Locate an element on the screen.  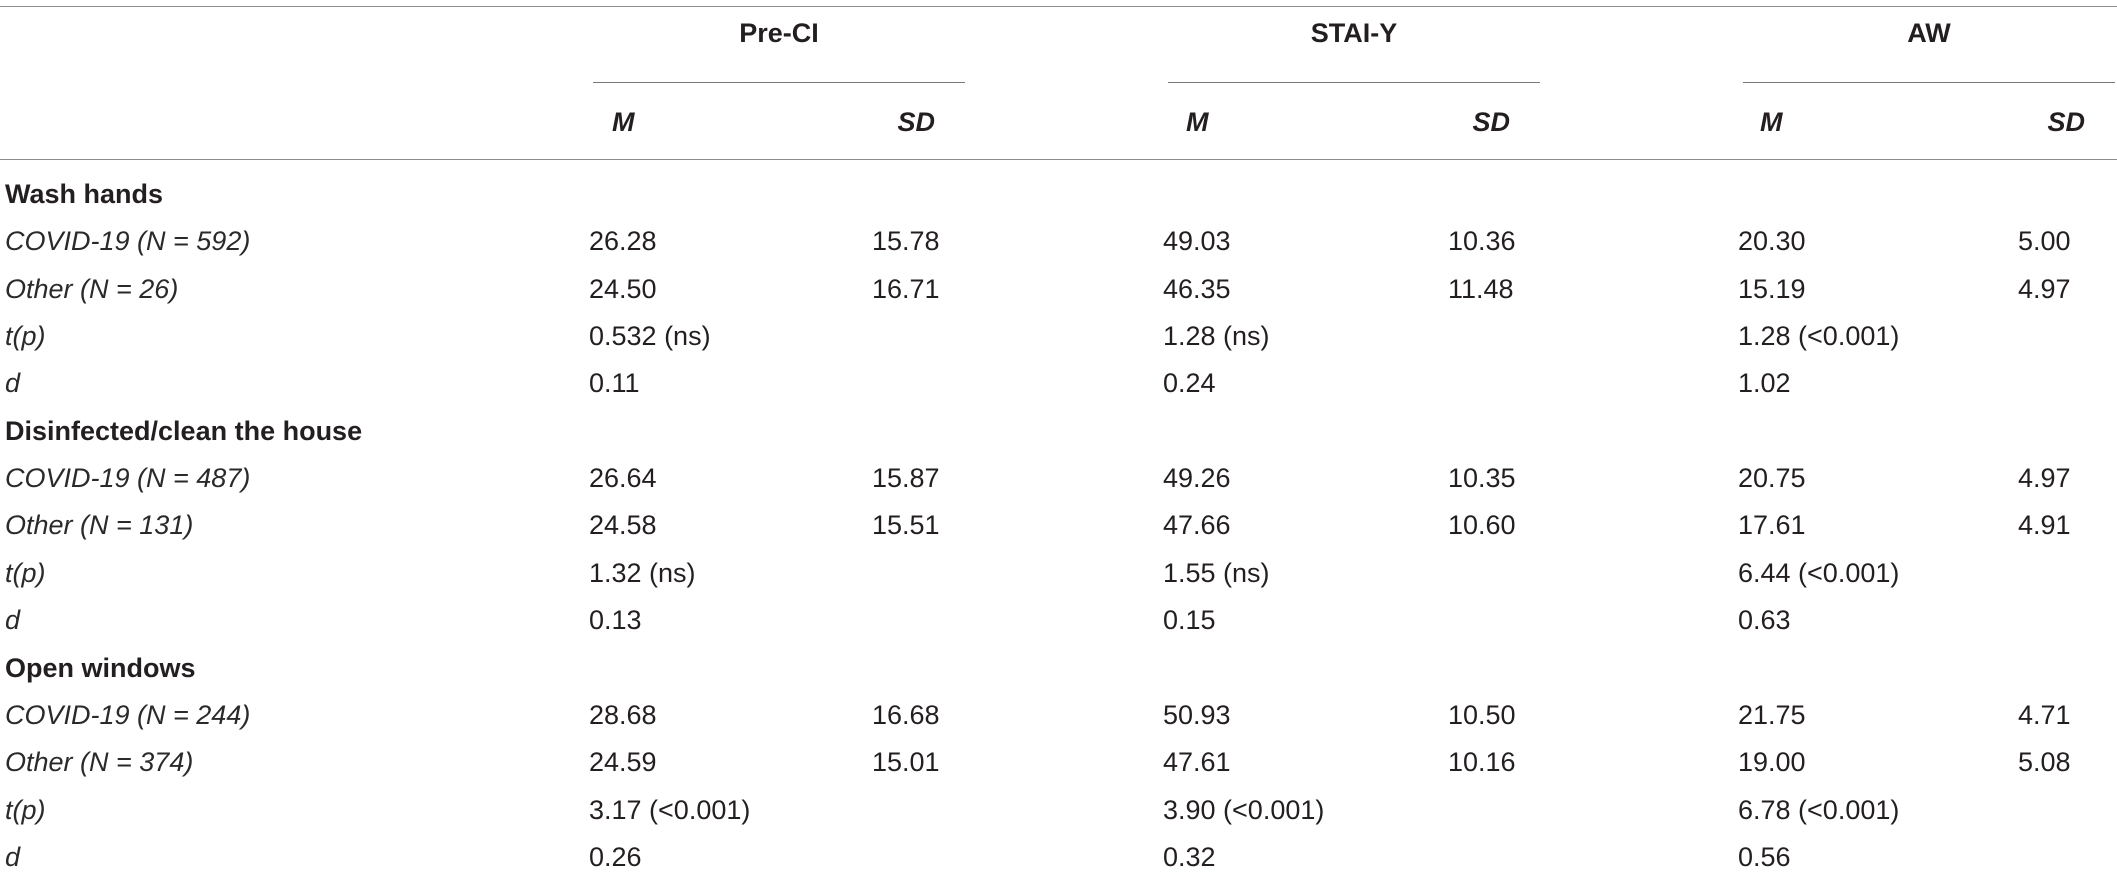
table-cell: 1.55 (ns) is located at coordinates (1216, 572).